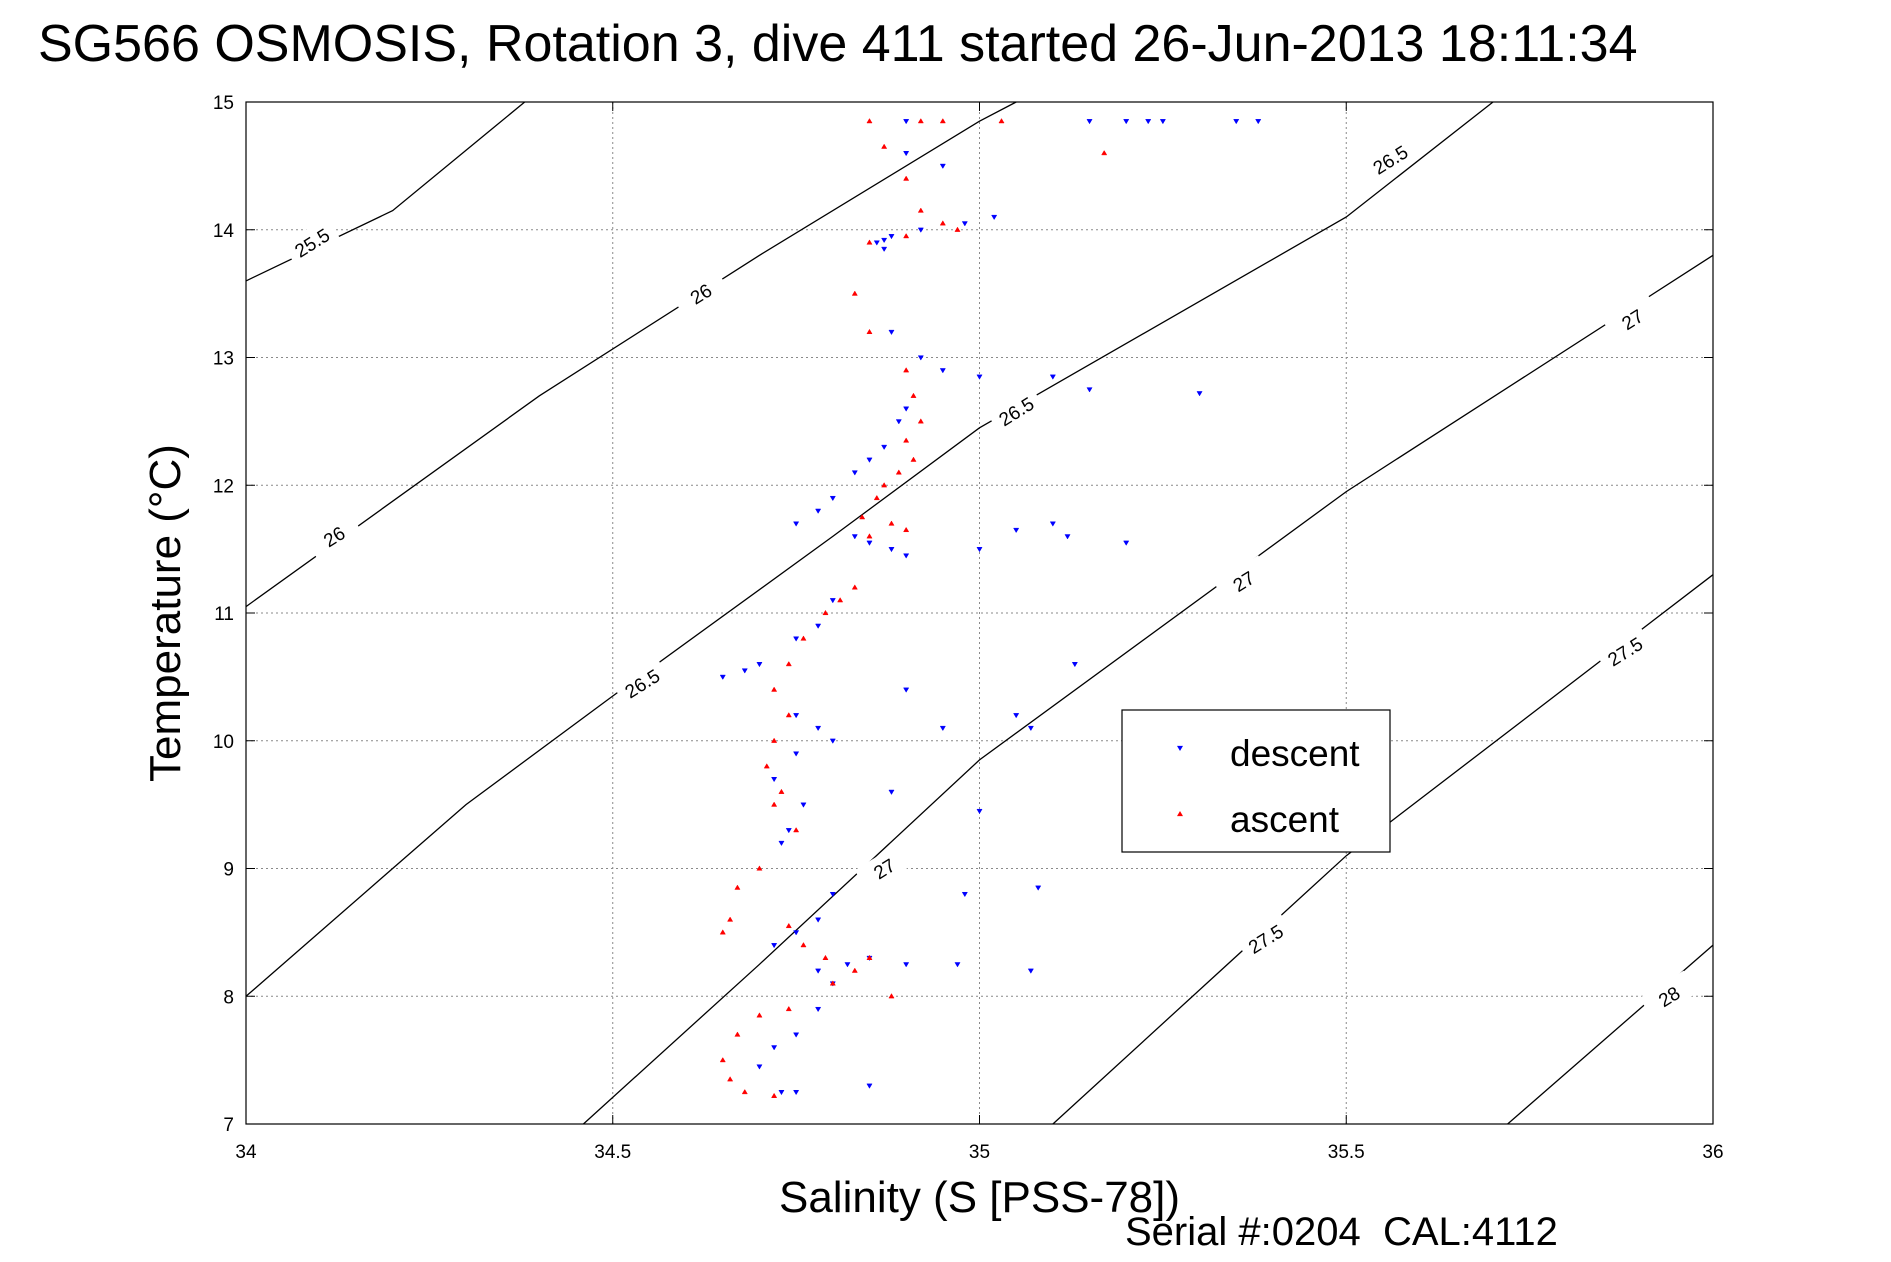 The height and width of the screenshot is (1262, 1891). What do you see at coordinates (1256, 781) in the screenshot?
I see `legend-box` at bounding box center [1256, 781].